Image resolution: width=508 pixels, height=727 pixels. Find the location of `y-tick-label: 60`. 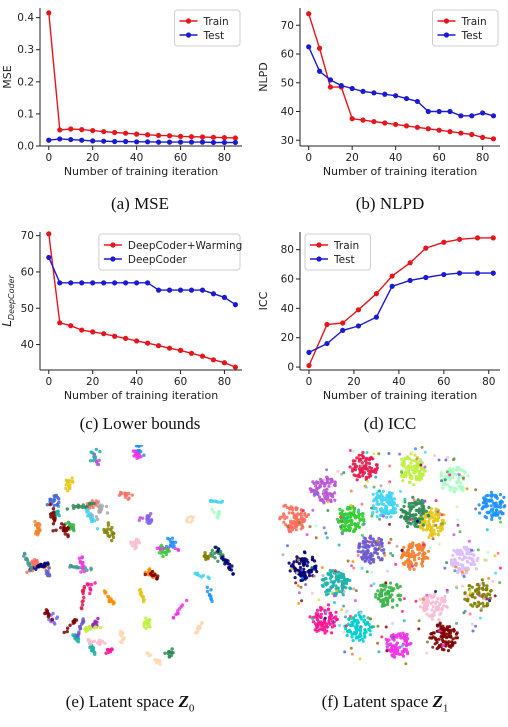

y-tick-label: 60 is located at coordinates (287, 279).